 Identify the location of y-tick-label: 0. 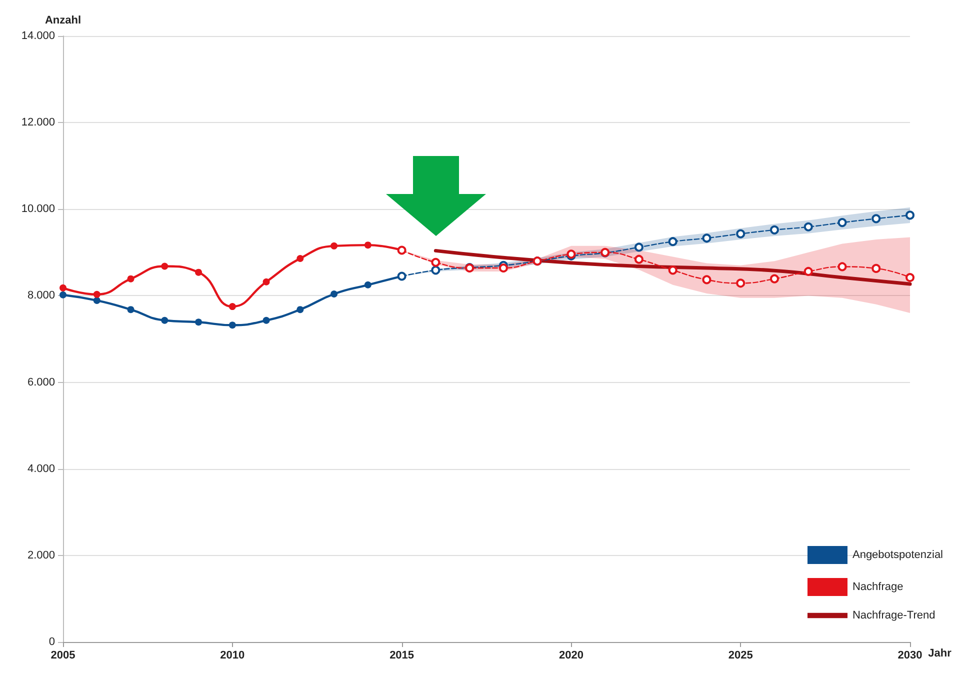
(51, 642).